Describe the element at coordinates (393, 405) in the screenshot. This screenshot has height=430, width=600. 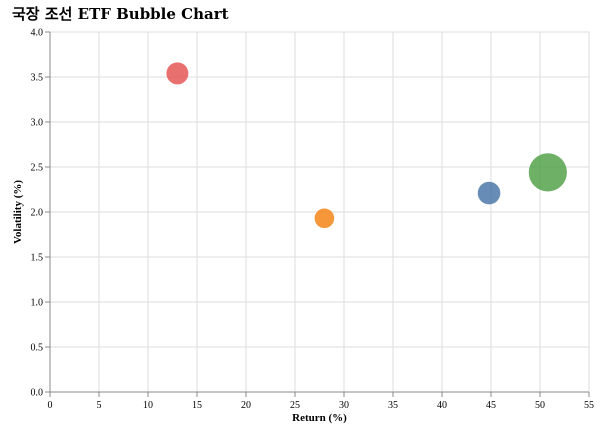
I see `x-tick-label: 35` at that location.